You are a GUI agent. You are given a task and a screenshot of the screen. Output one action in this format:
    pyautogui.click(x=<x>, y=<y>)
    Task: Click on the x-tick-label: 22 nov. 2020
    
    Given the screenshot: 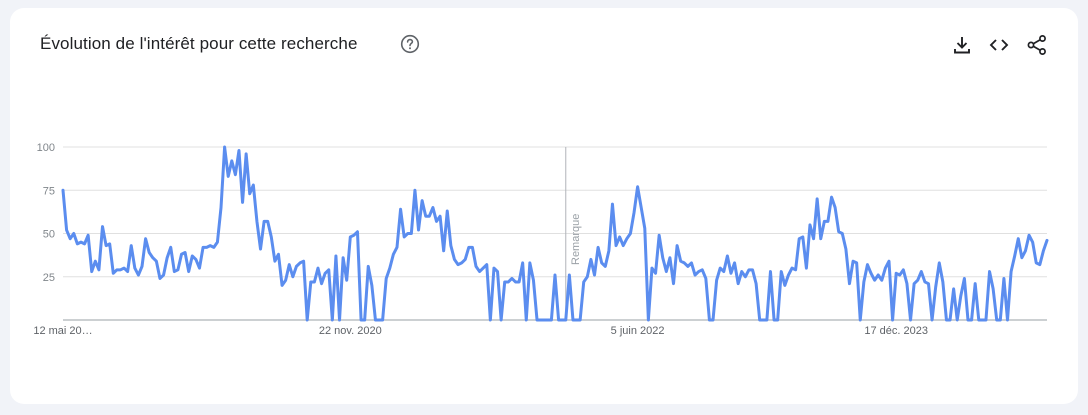 What is the action you would take?
    pyautogui.click(x=350, y=331)
    